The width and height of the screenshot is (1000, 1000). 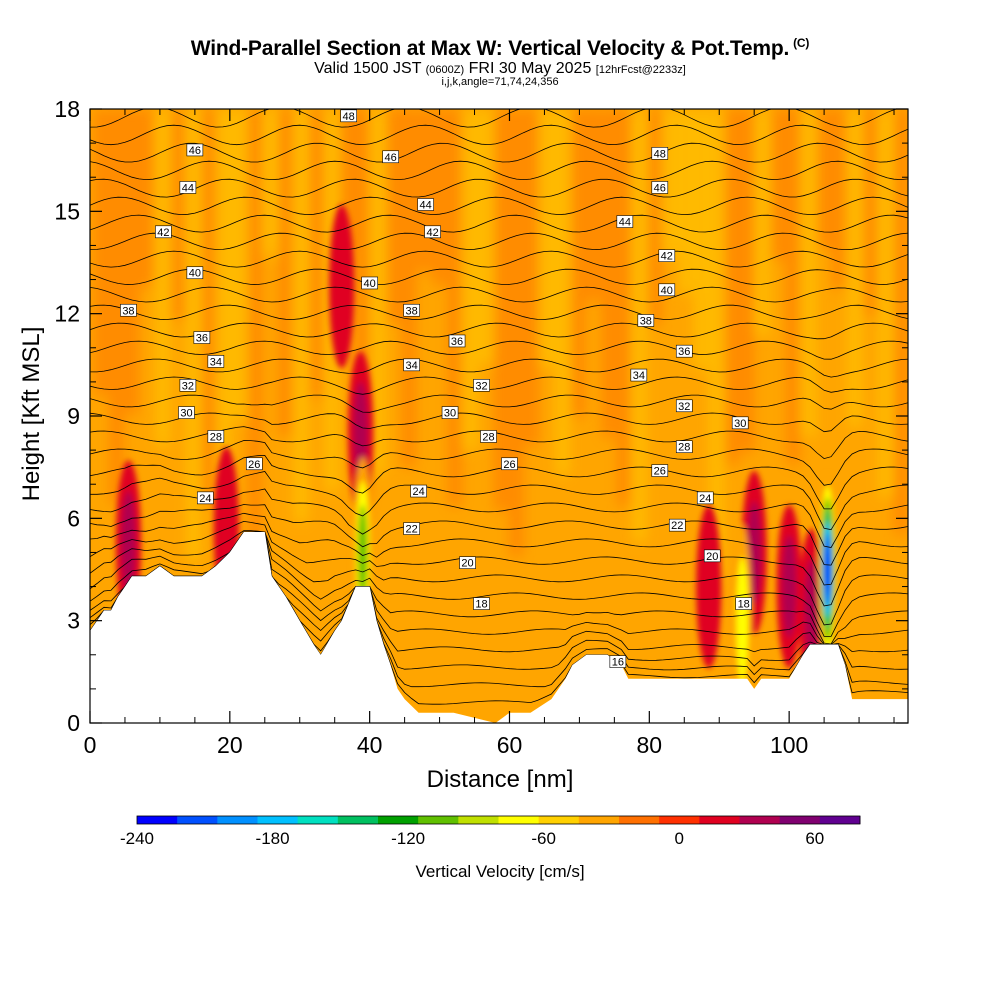 What do you see at coordinates (640, 70) in the screenshot?
I see `subtitle-forecast: [12hrFcst@2233z]` at bounding box center [640, 70].